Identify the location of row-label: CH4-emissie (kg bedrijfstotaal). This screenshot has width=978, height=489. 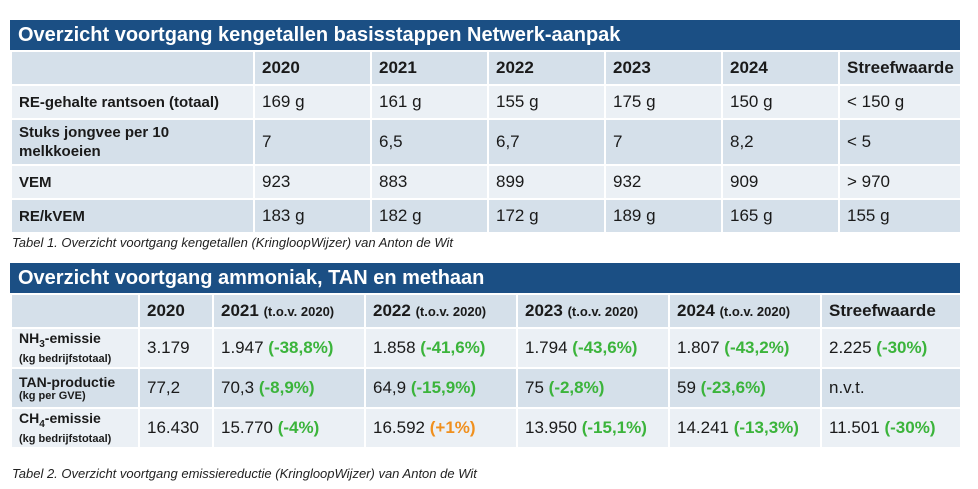
(75, 428).